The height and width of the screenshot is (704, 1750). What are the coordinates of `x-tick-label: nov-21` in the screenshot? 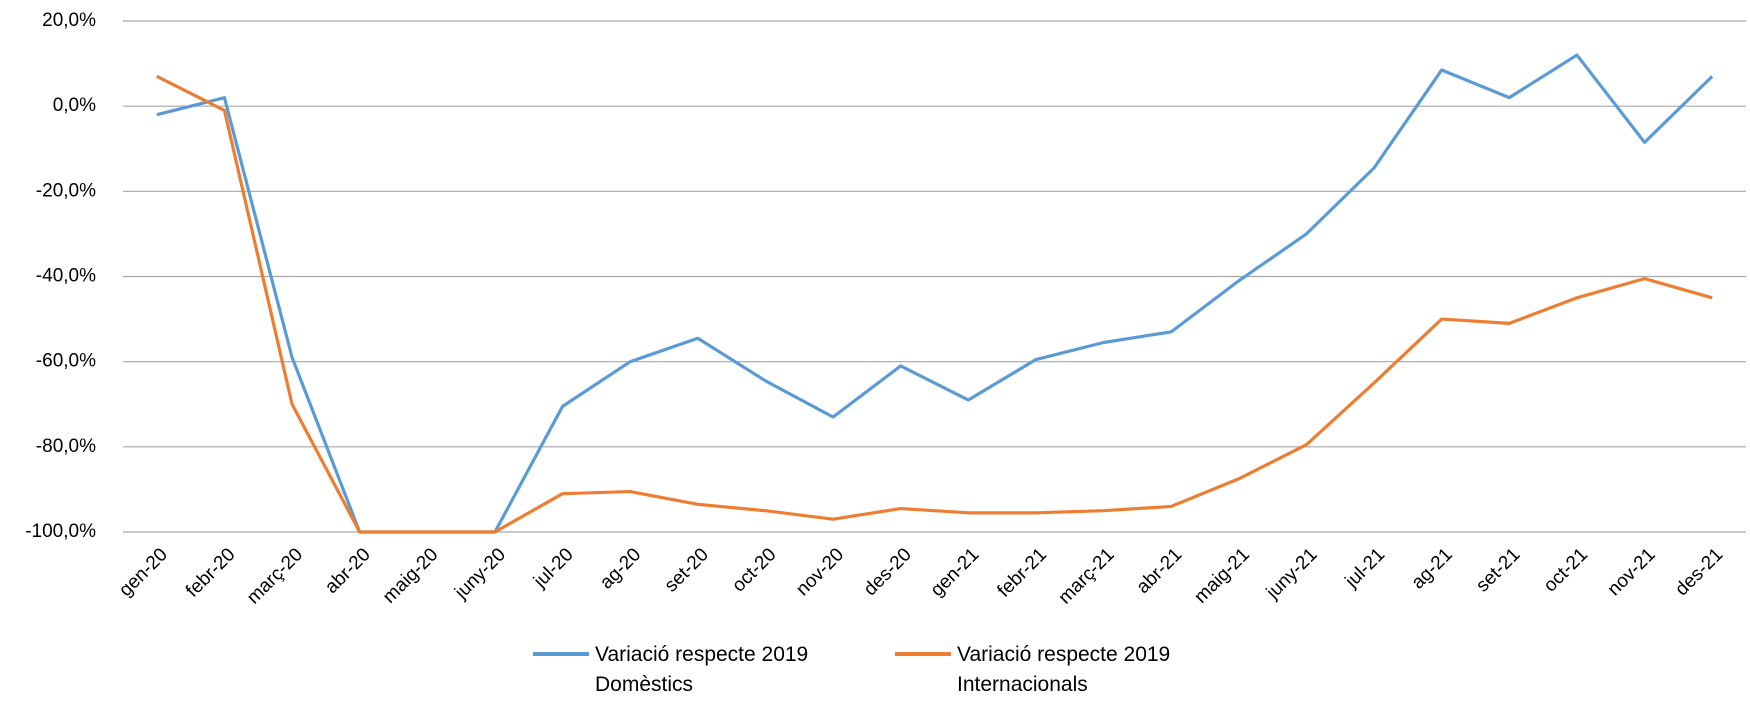 It's located at (1632, 572).